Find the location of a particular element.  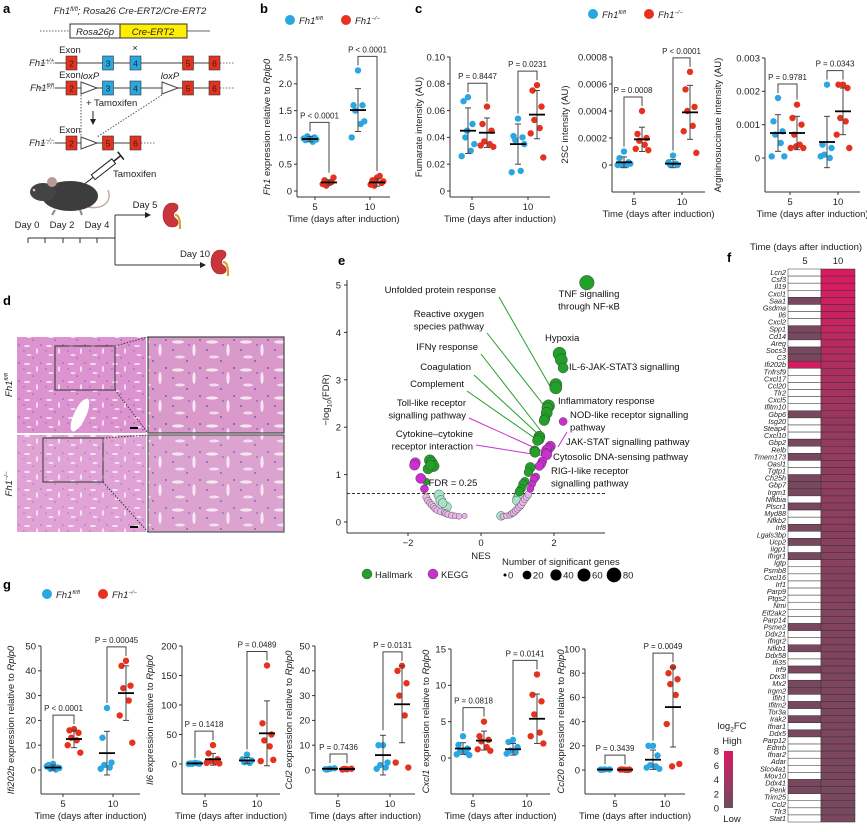

zoom-region-box is located at coordinates (85, 368).